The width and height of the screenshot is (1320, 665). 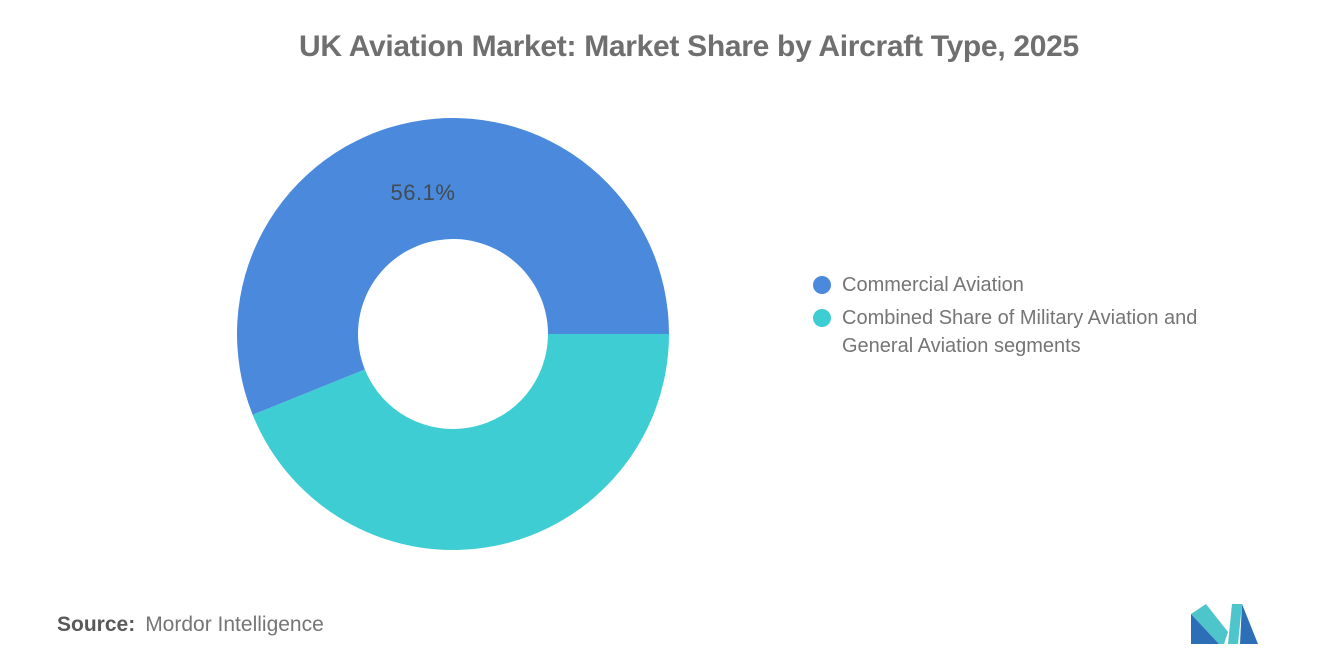 What do you see at coordinates (933, 285) in the screenshot?
I see `legend-label: Commercial Aviation` at bounding box center [933, 285].